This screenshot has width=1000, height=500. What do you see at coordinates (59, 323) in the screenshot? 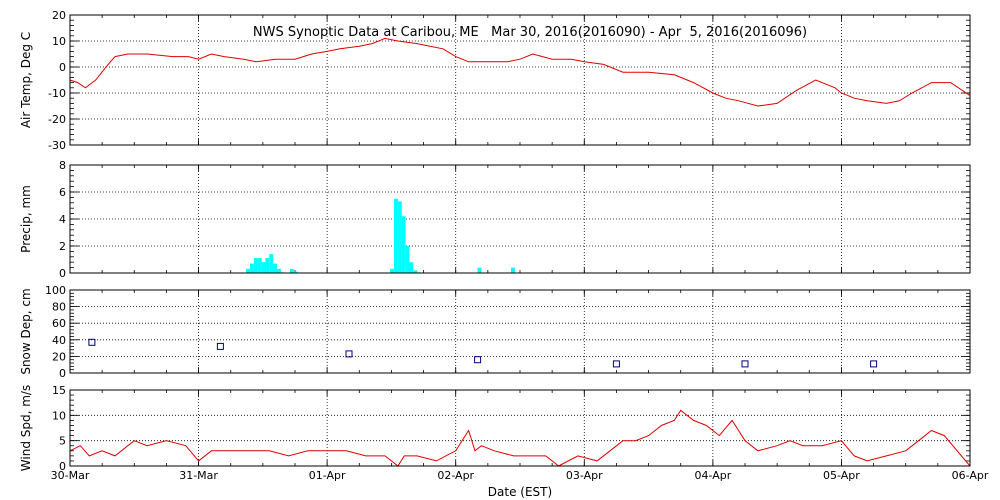
I see `y-tick-label: 60` at bounding box center [59, 323].